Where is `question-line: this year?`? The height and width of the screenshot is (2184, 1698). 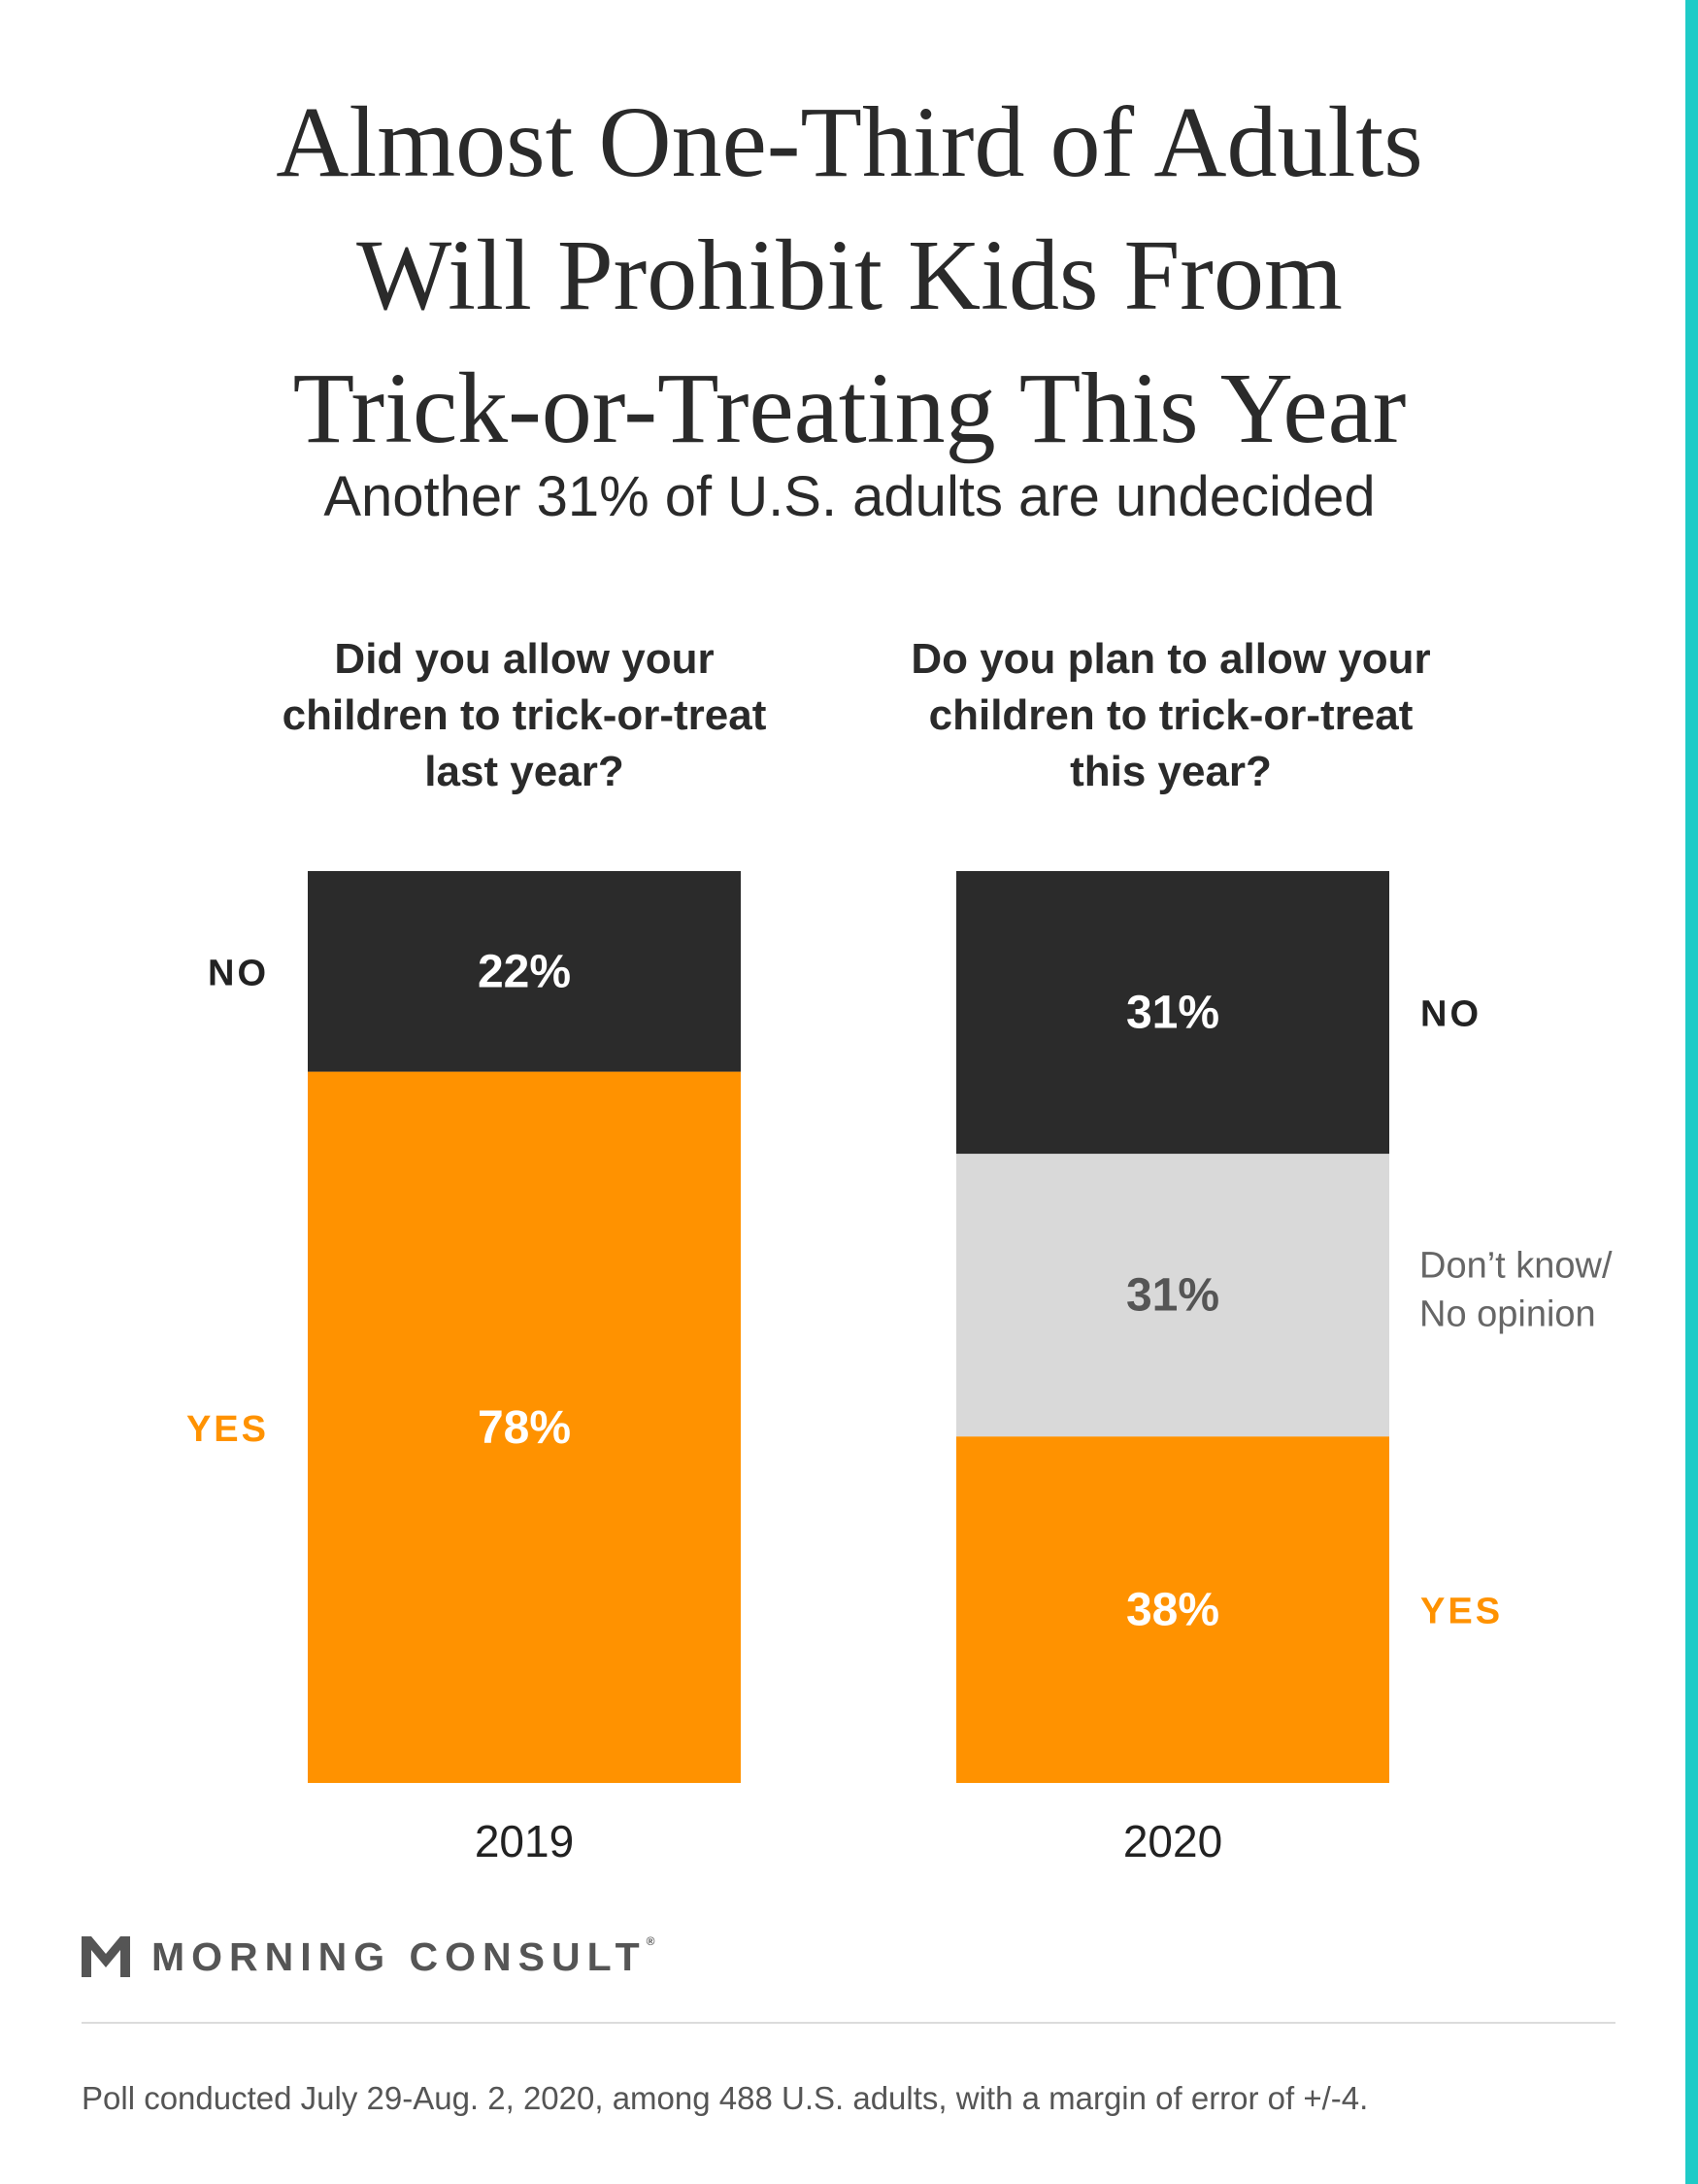 question-line: this year? is located at coordinates (1171, 771).